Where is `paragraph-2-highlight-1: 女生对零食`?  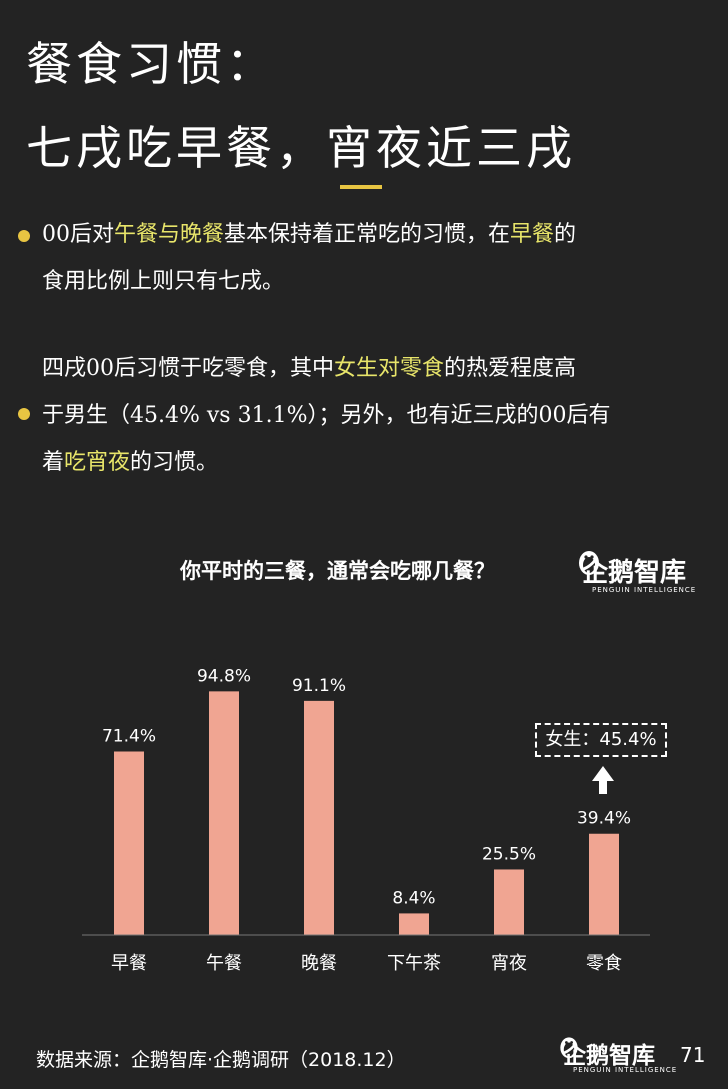
paragraph-2-highlight-1: 女生对零食 is located at coordinates (389, 368).